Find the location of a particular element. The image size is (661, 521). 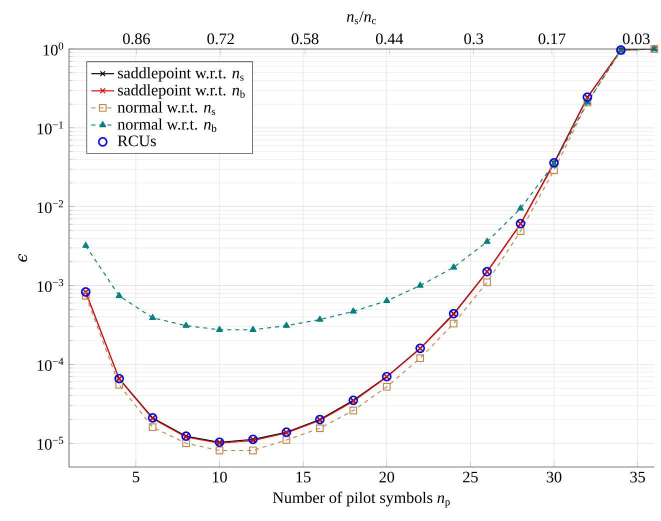

x-tick-label: 30 is located at coordinates (554, 477).